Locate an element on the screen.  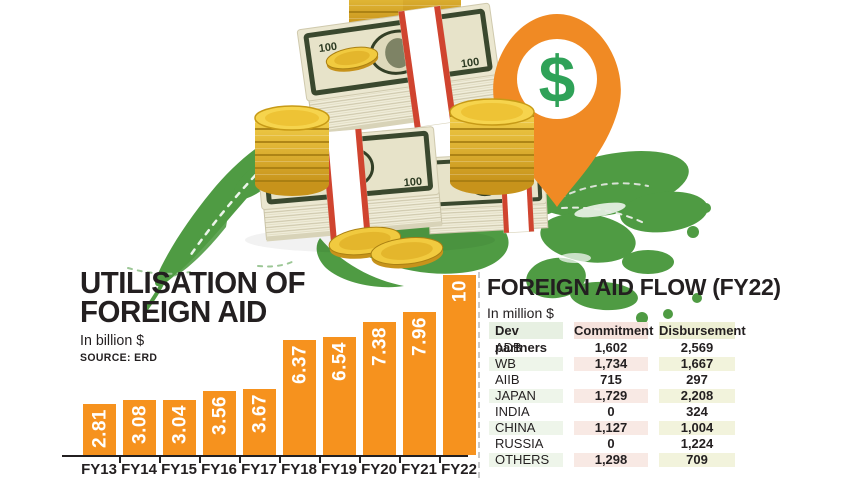
table-cell-value: 1,224 is located at coordinates (697, 443).